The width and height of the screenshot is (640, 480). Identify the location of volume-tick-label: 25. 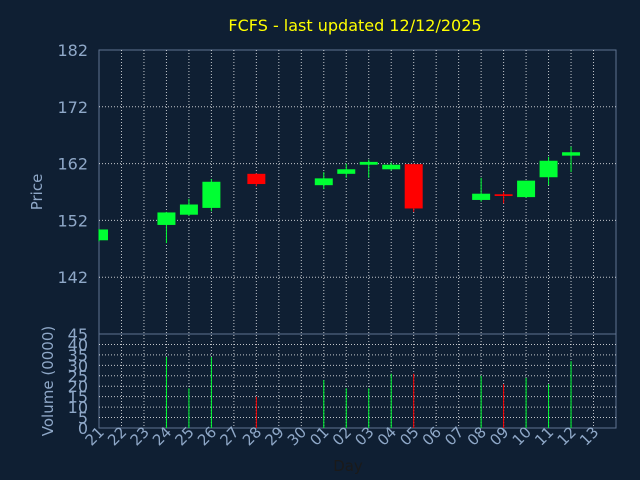
(78, 376).